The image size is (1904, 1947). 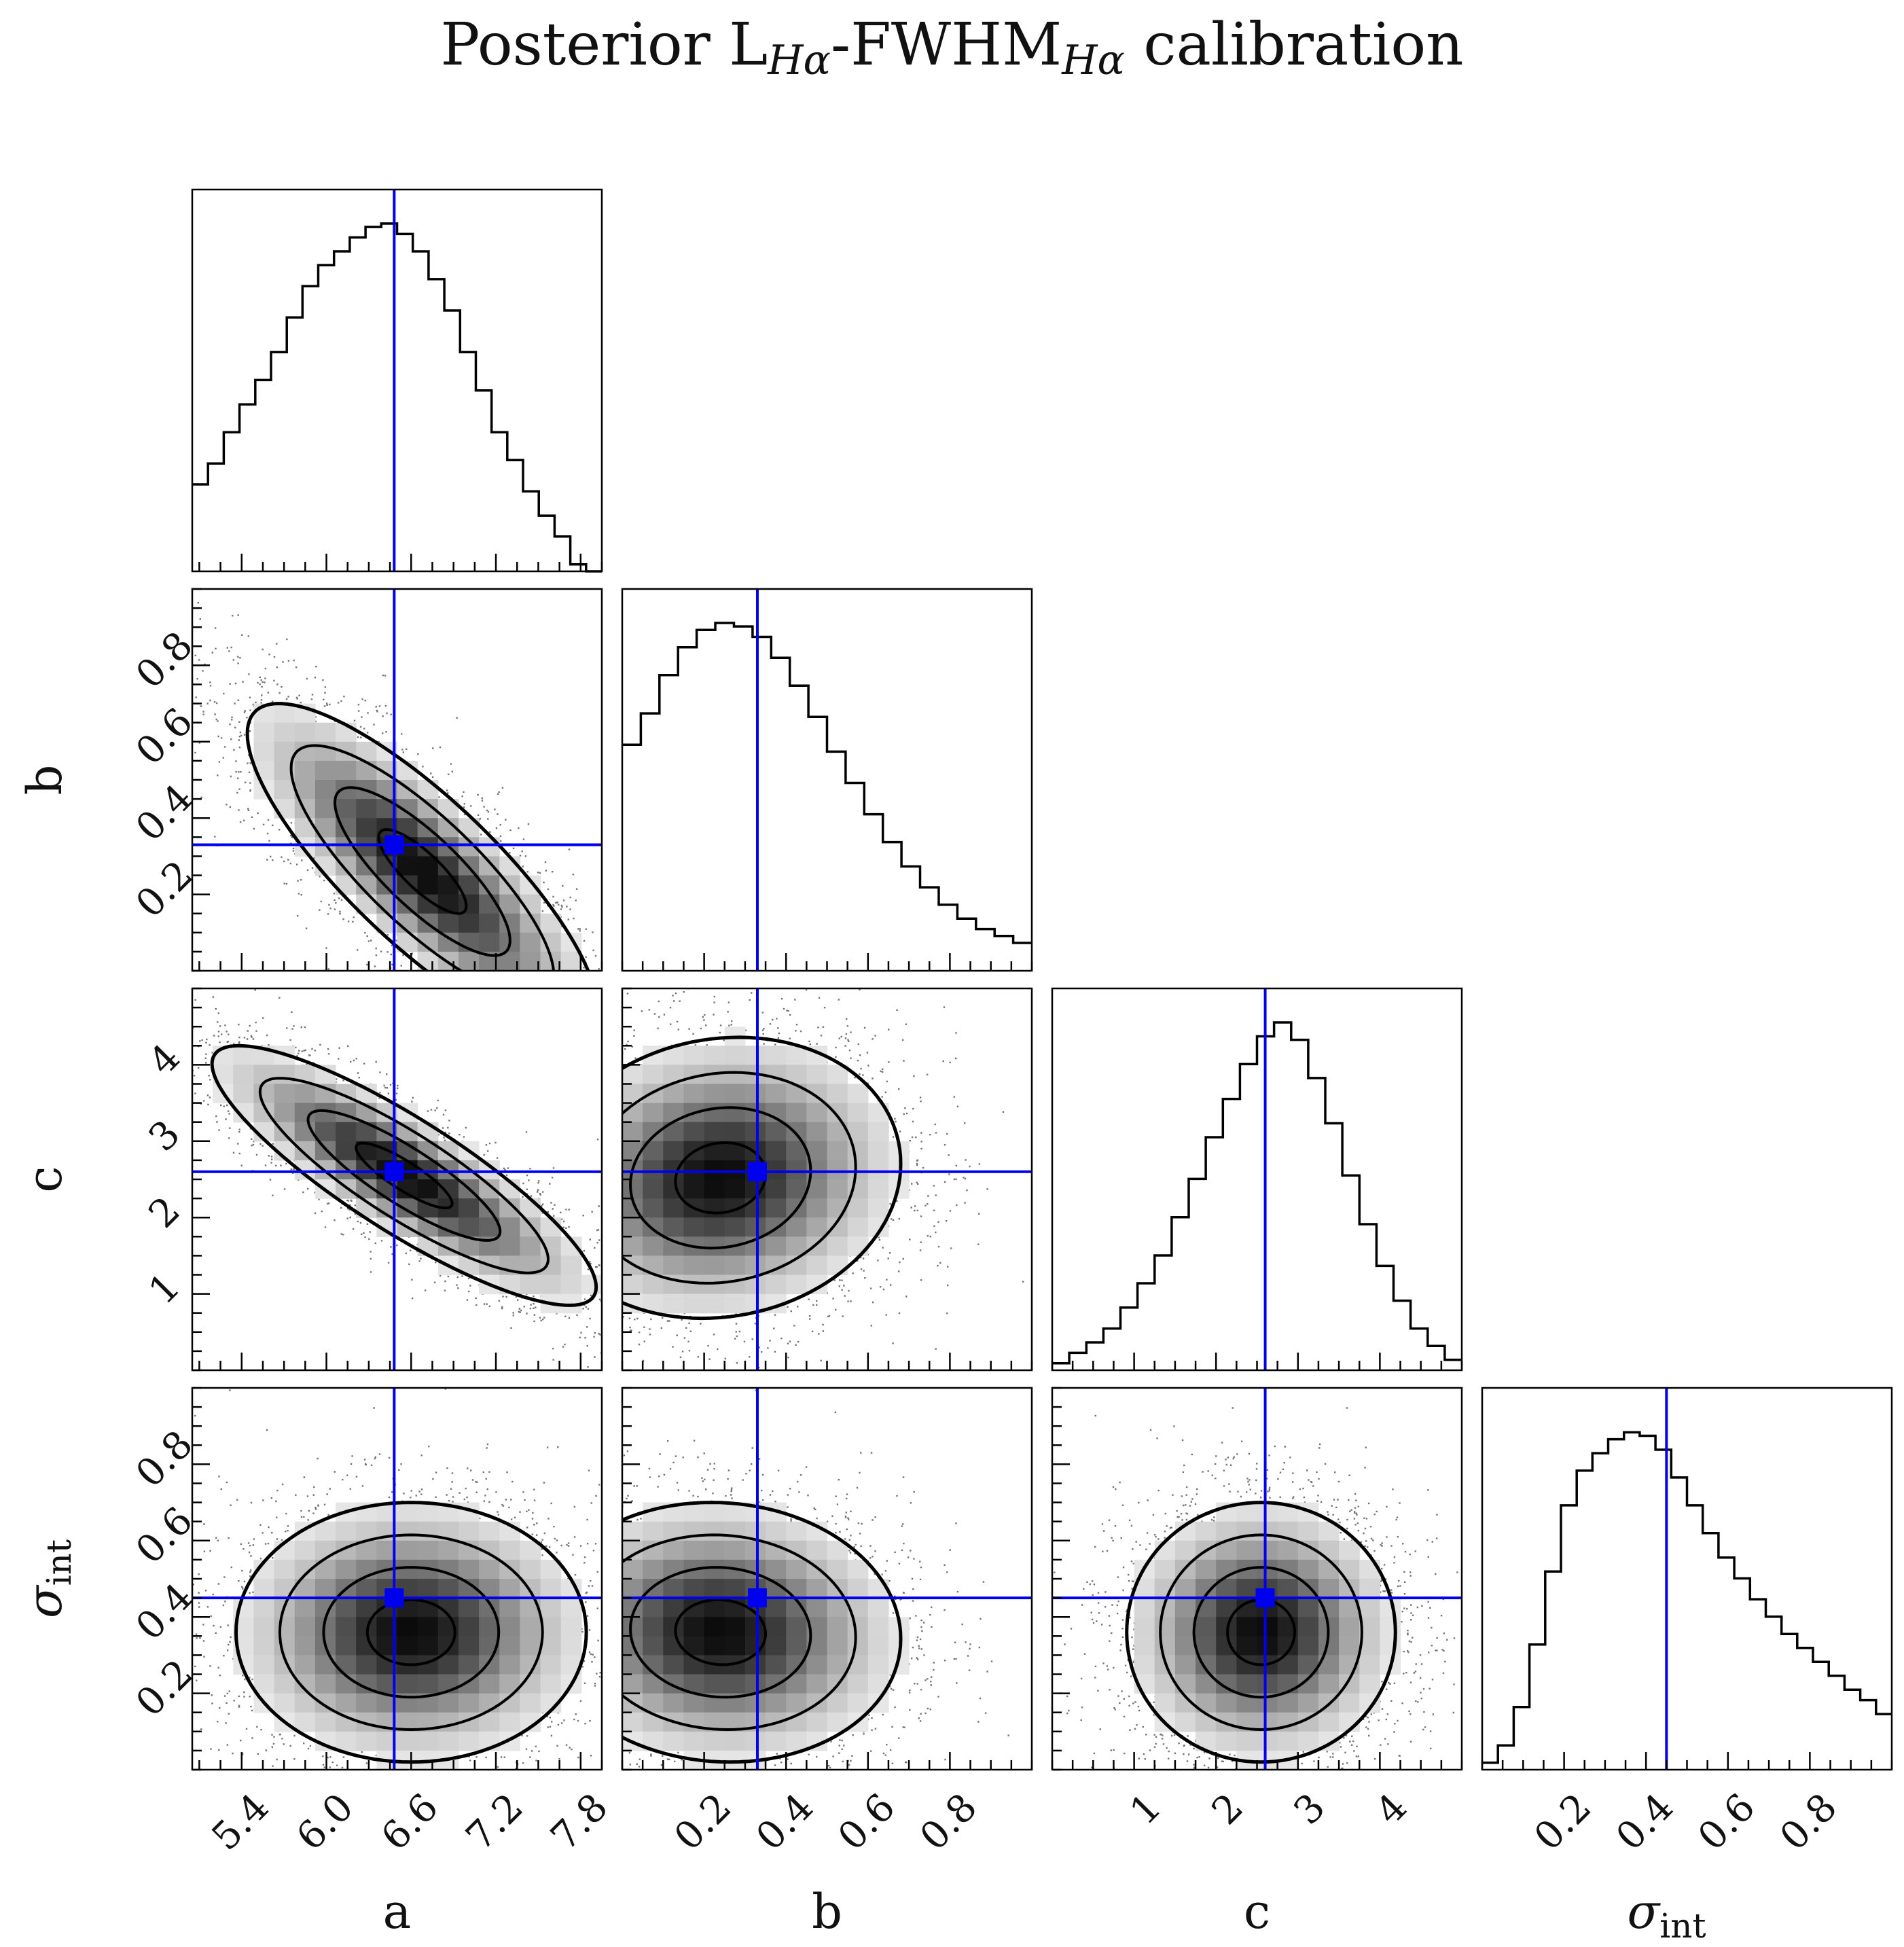 What do you see at coordinates (165, 1688) in the screenshot?
I see `y-tick-label-sigma_int: 0.2` at bounding box center [165, 1688].